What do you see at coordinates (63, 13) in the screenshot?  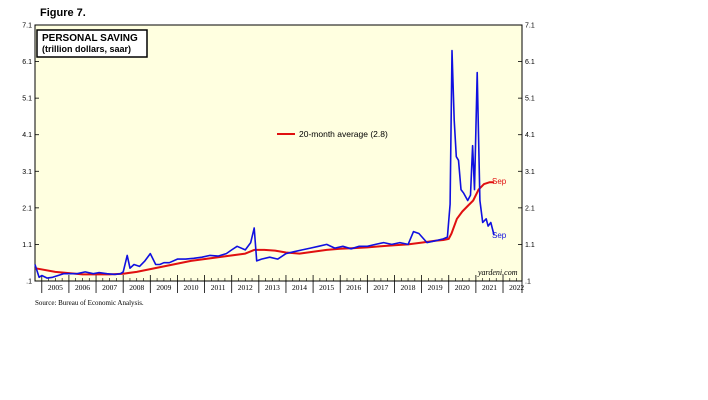 I see `figure-label: Figure 7.` at bounding box center [63, 13].